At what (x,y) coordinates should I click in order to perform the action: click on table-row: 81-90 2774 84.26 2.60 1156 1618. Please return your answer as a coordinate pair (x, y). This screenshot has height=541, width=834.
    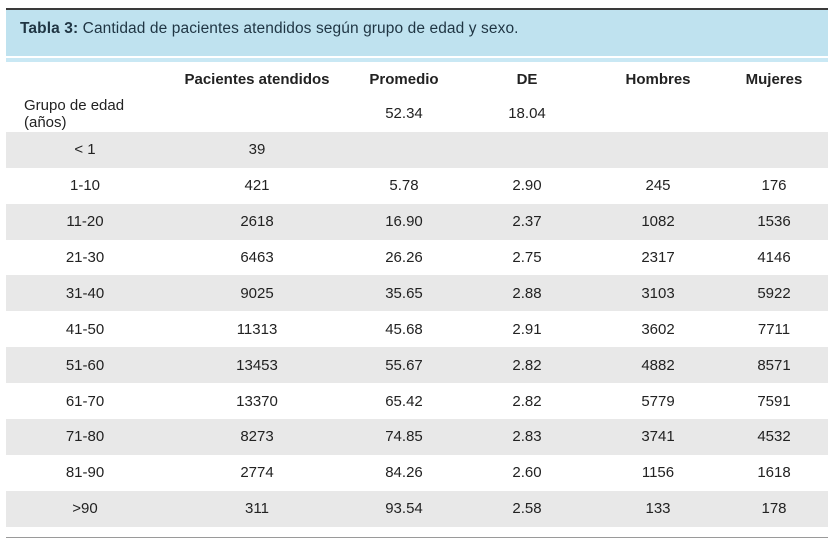
    Looking at the image, I should click on (417, 473).